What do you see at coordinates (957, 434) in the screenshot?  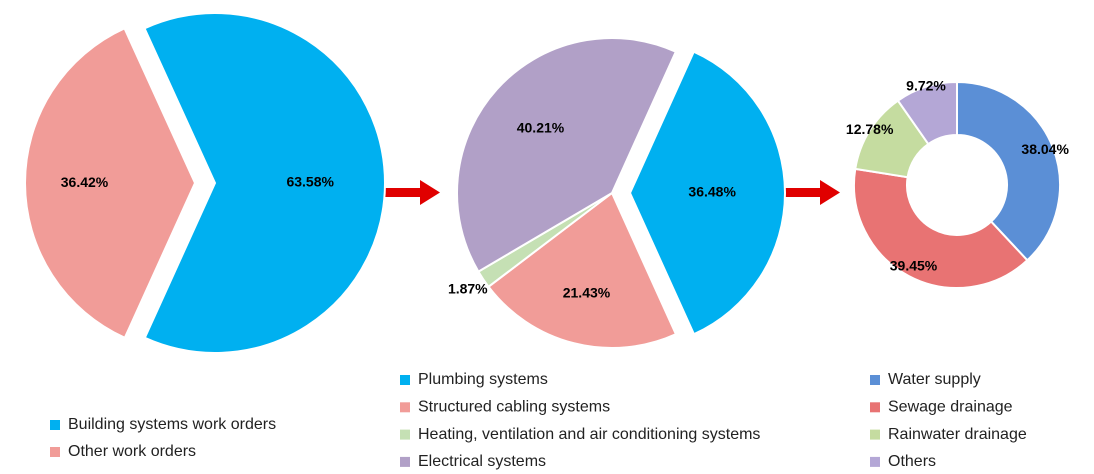 I see `legend-label: Rainwater drainage` at bounding box center [957, 434].